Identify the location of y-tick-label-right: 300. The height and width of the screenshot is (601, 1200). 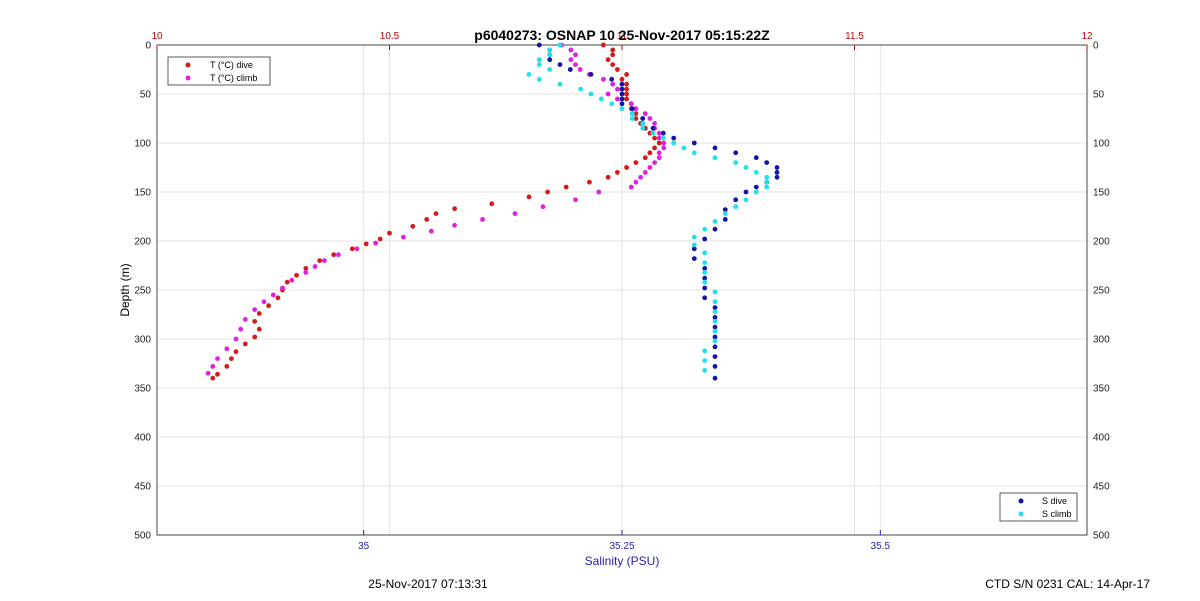
(1101, 340).